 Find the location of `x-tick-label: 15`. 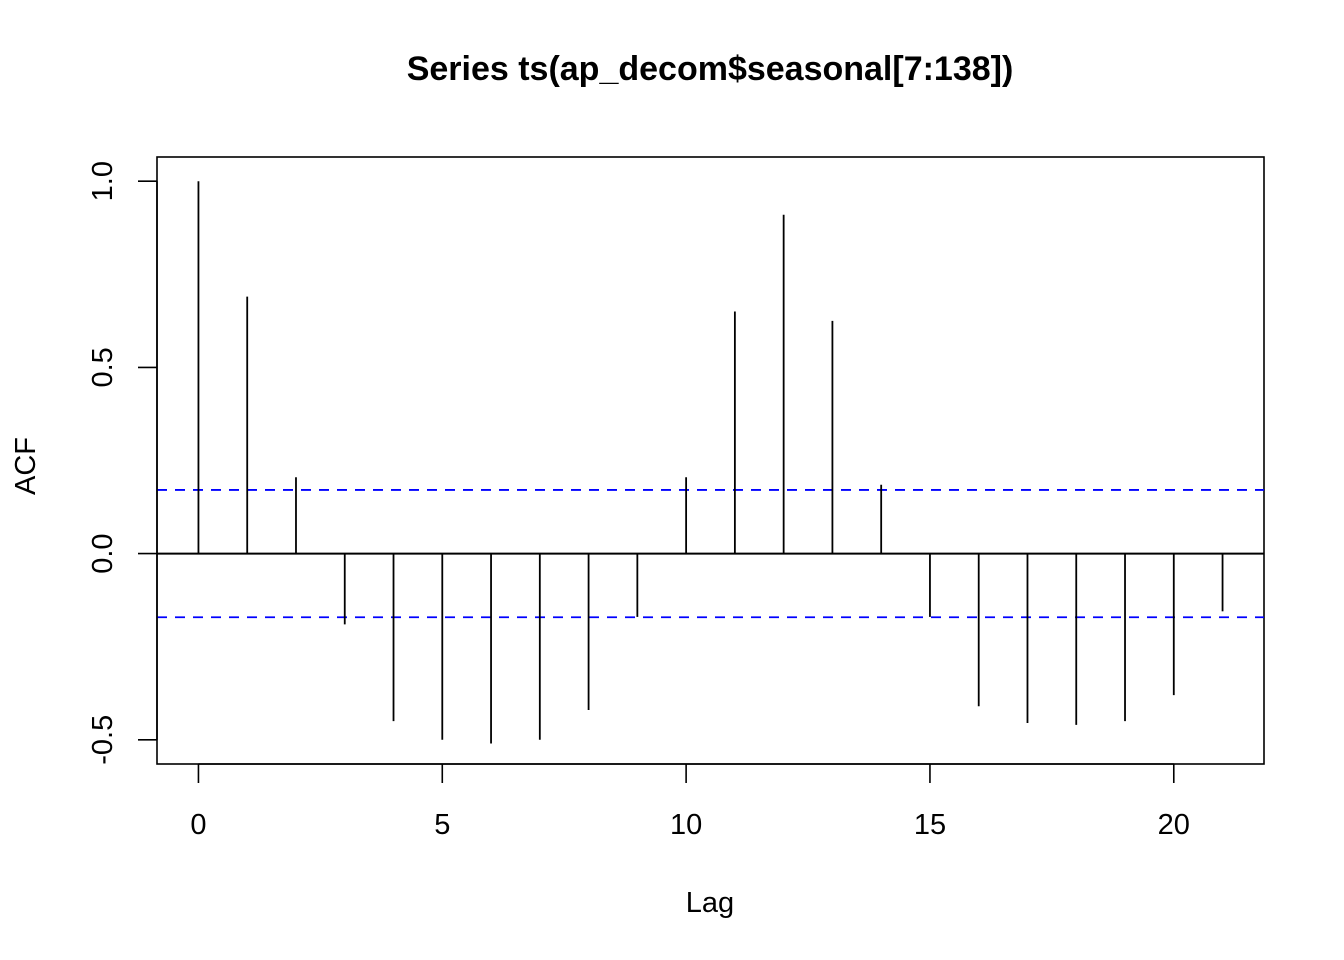

x-tick-label: 15 is located at coordinates (930, 825).